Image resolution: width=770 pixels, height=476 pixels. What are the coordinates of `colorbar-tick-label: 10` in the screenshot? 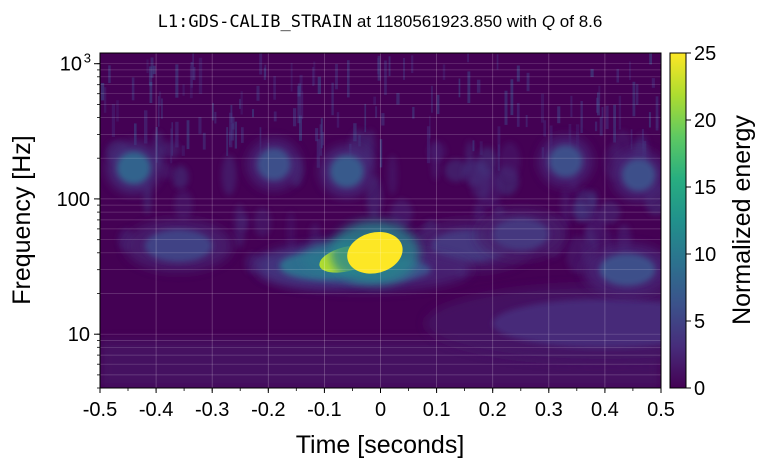 It's located at (705, 255).